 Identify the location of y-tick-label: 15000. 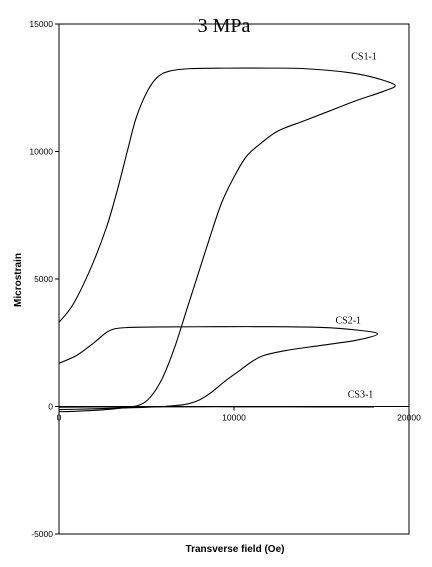
(41, 24).